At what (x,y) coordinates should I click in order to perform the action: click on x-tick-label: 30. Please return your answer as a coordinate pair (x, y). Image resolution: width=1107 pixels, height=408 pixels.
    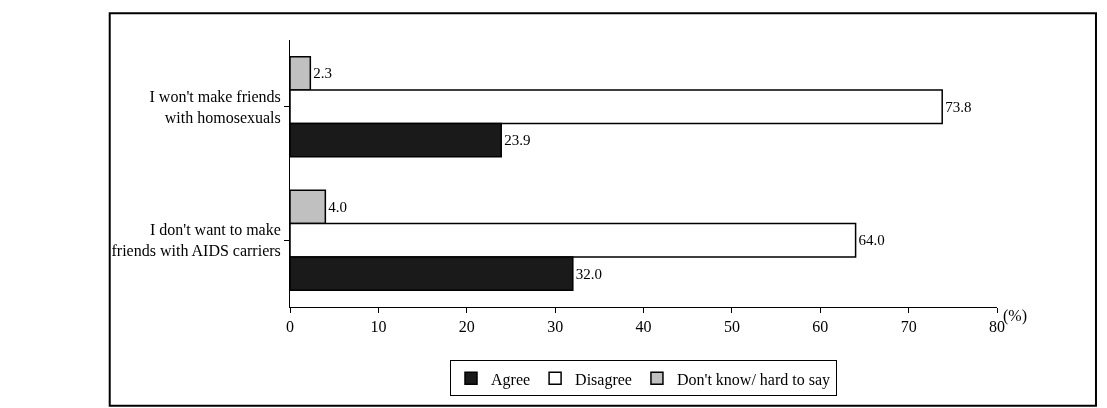
    Looking at the image, I should click on (555, 327).